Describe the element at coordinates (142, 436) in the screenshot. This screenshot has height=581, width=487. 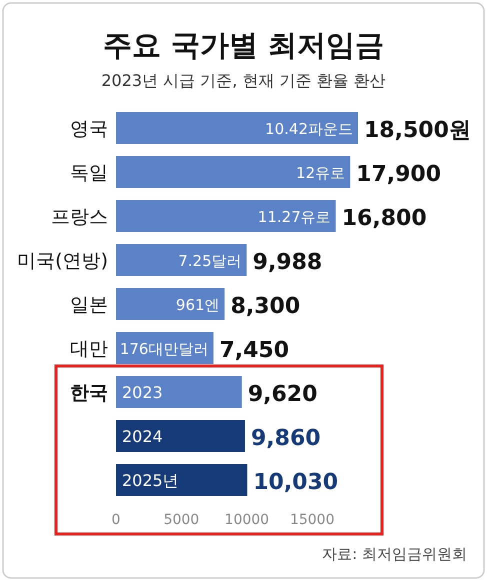
I see `annotation: 2024` at that location.